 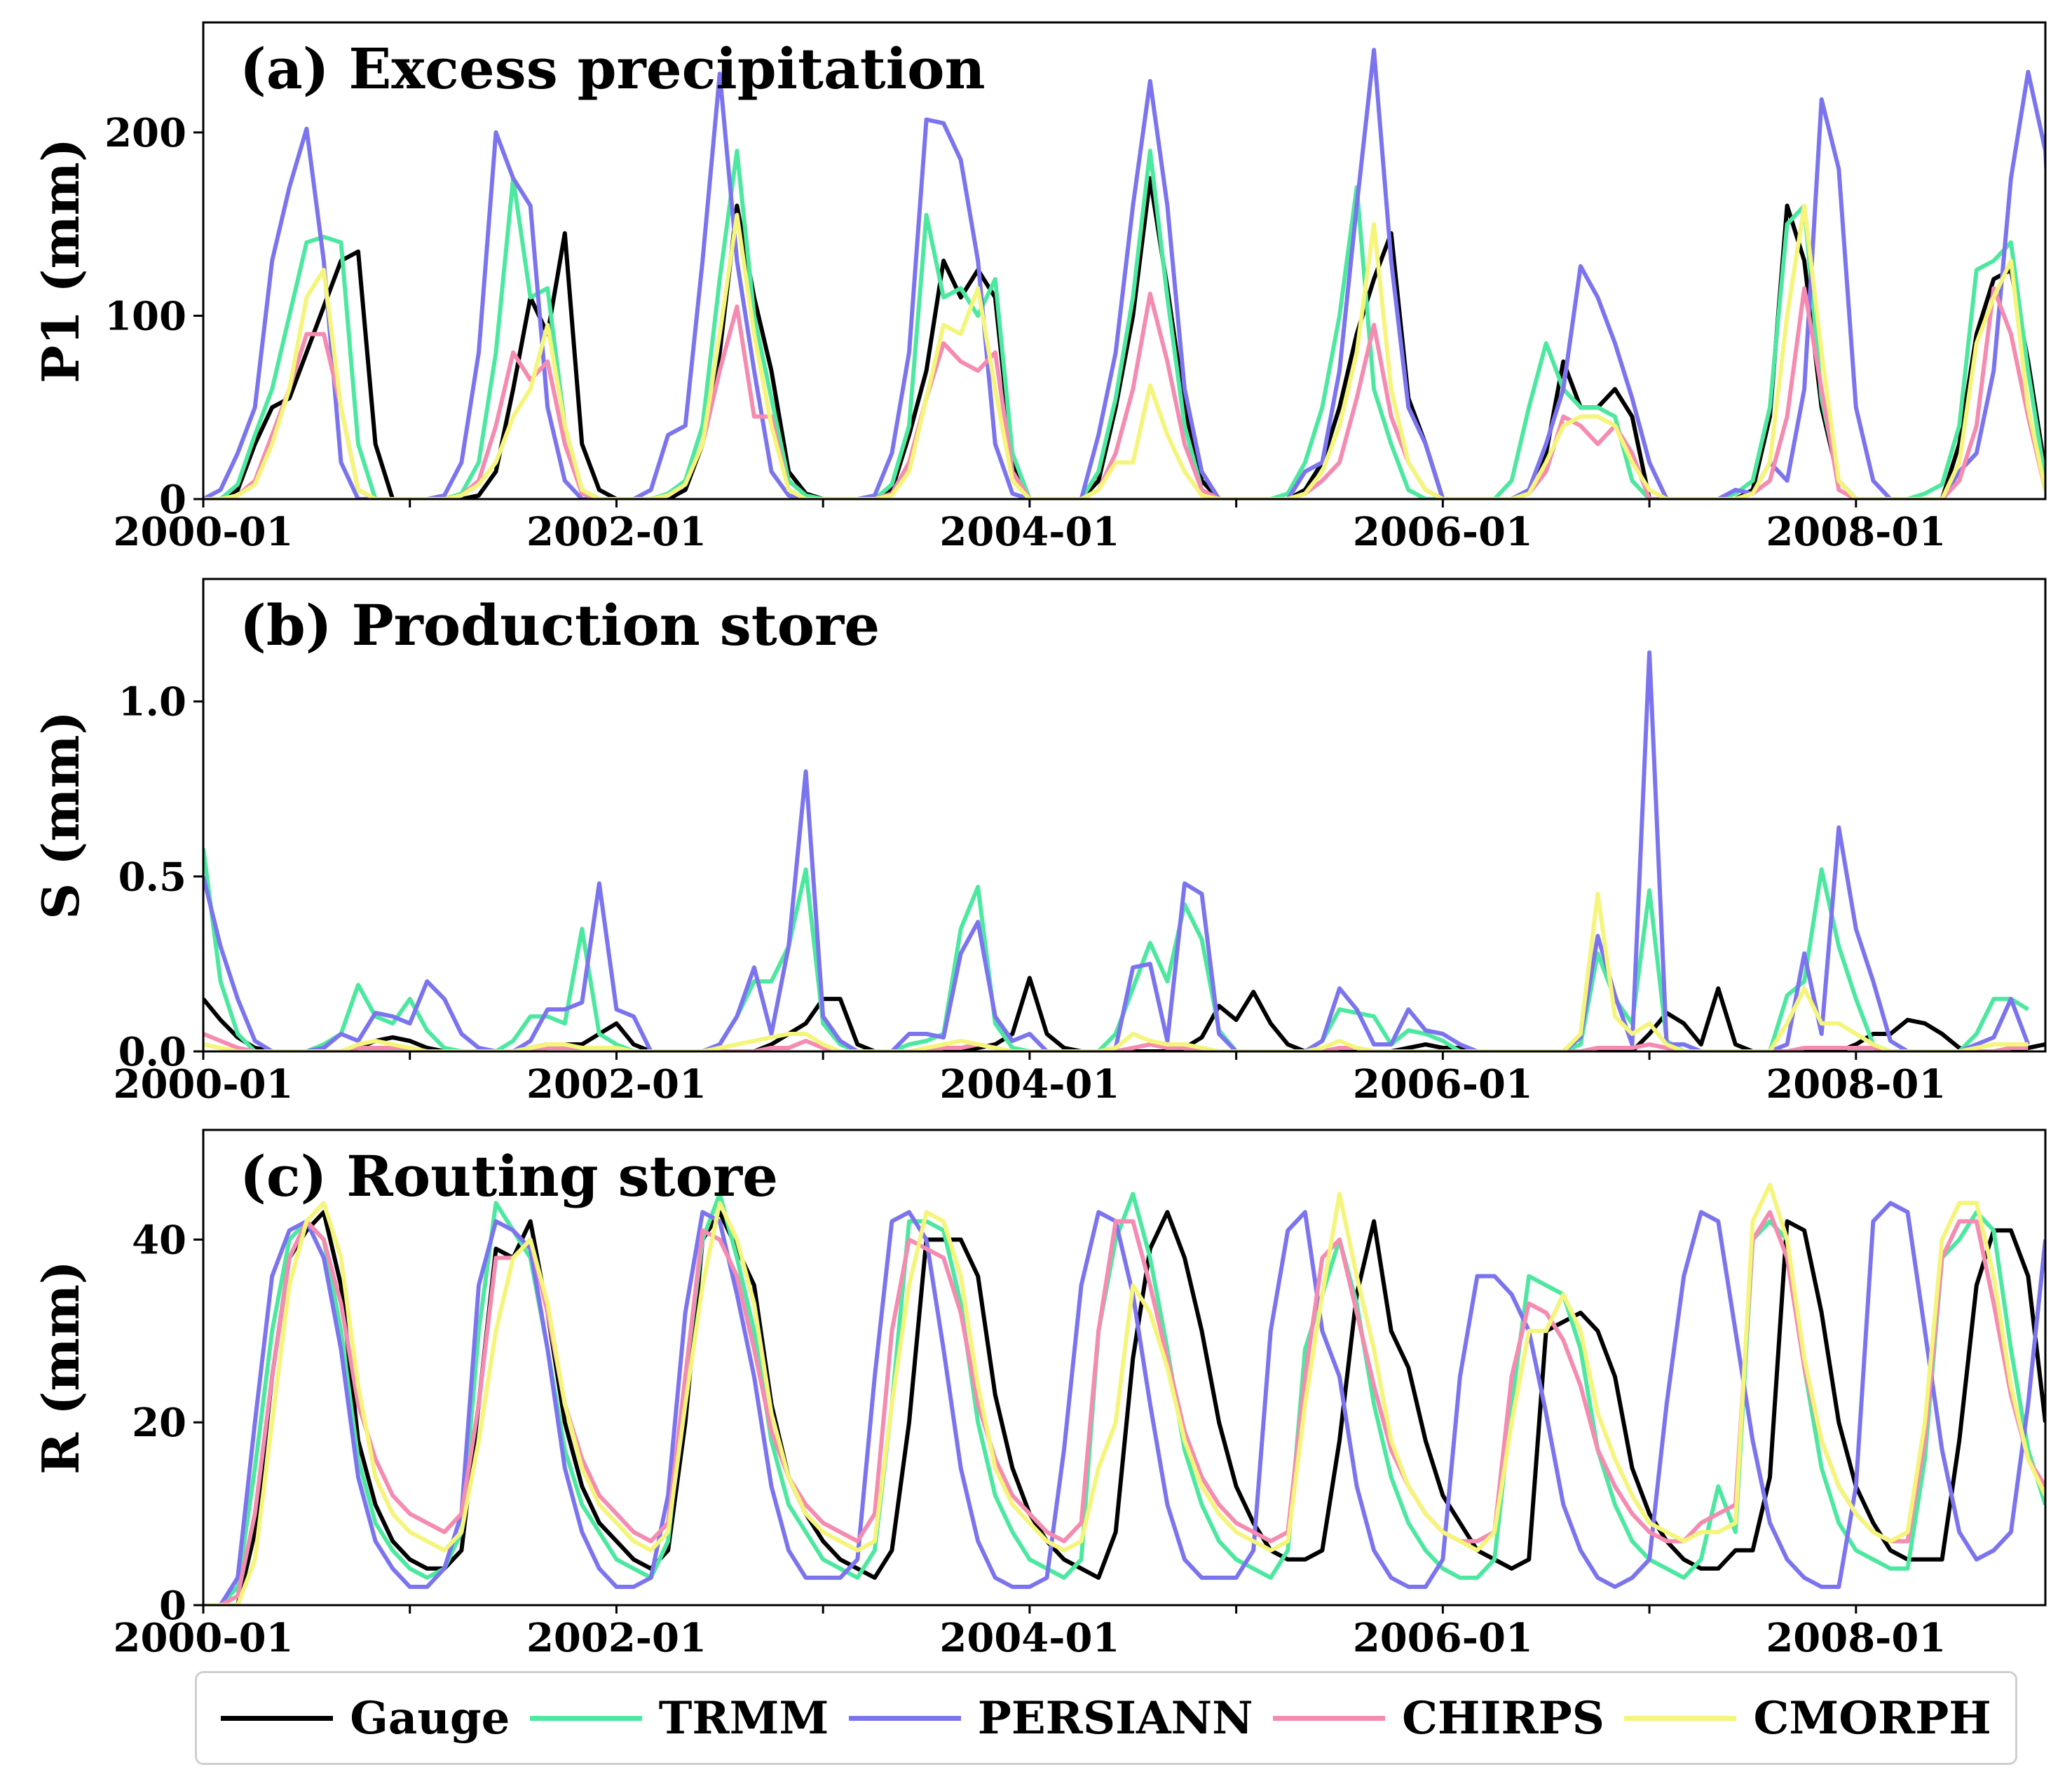 What do you see at coordinates (60, 815) in the screenshot?
I see `y-axis-label: S (mm)` at bounding box center [60, 815].